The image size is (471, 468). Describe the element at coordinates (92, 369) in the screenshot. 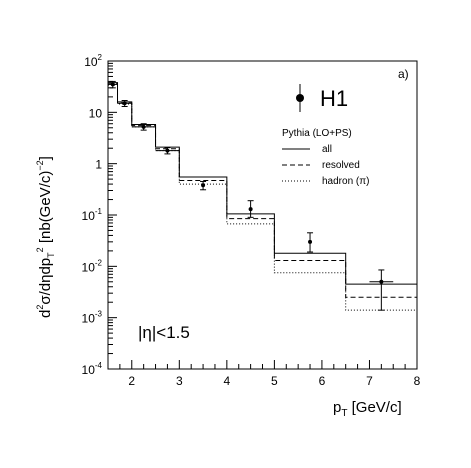

I see `y-tick-label: 10⁻⁴` at that location.